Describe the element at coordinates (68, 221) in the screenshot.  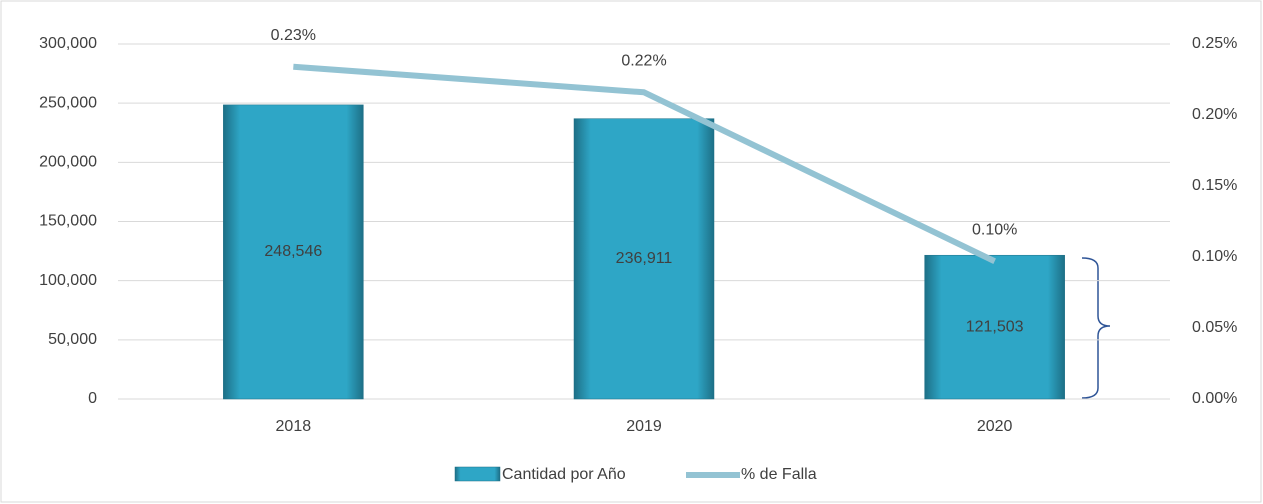
I see `y-tick-label: 150,000` at that location.